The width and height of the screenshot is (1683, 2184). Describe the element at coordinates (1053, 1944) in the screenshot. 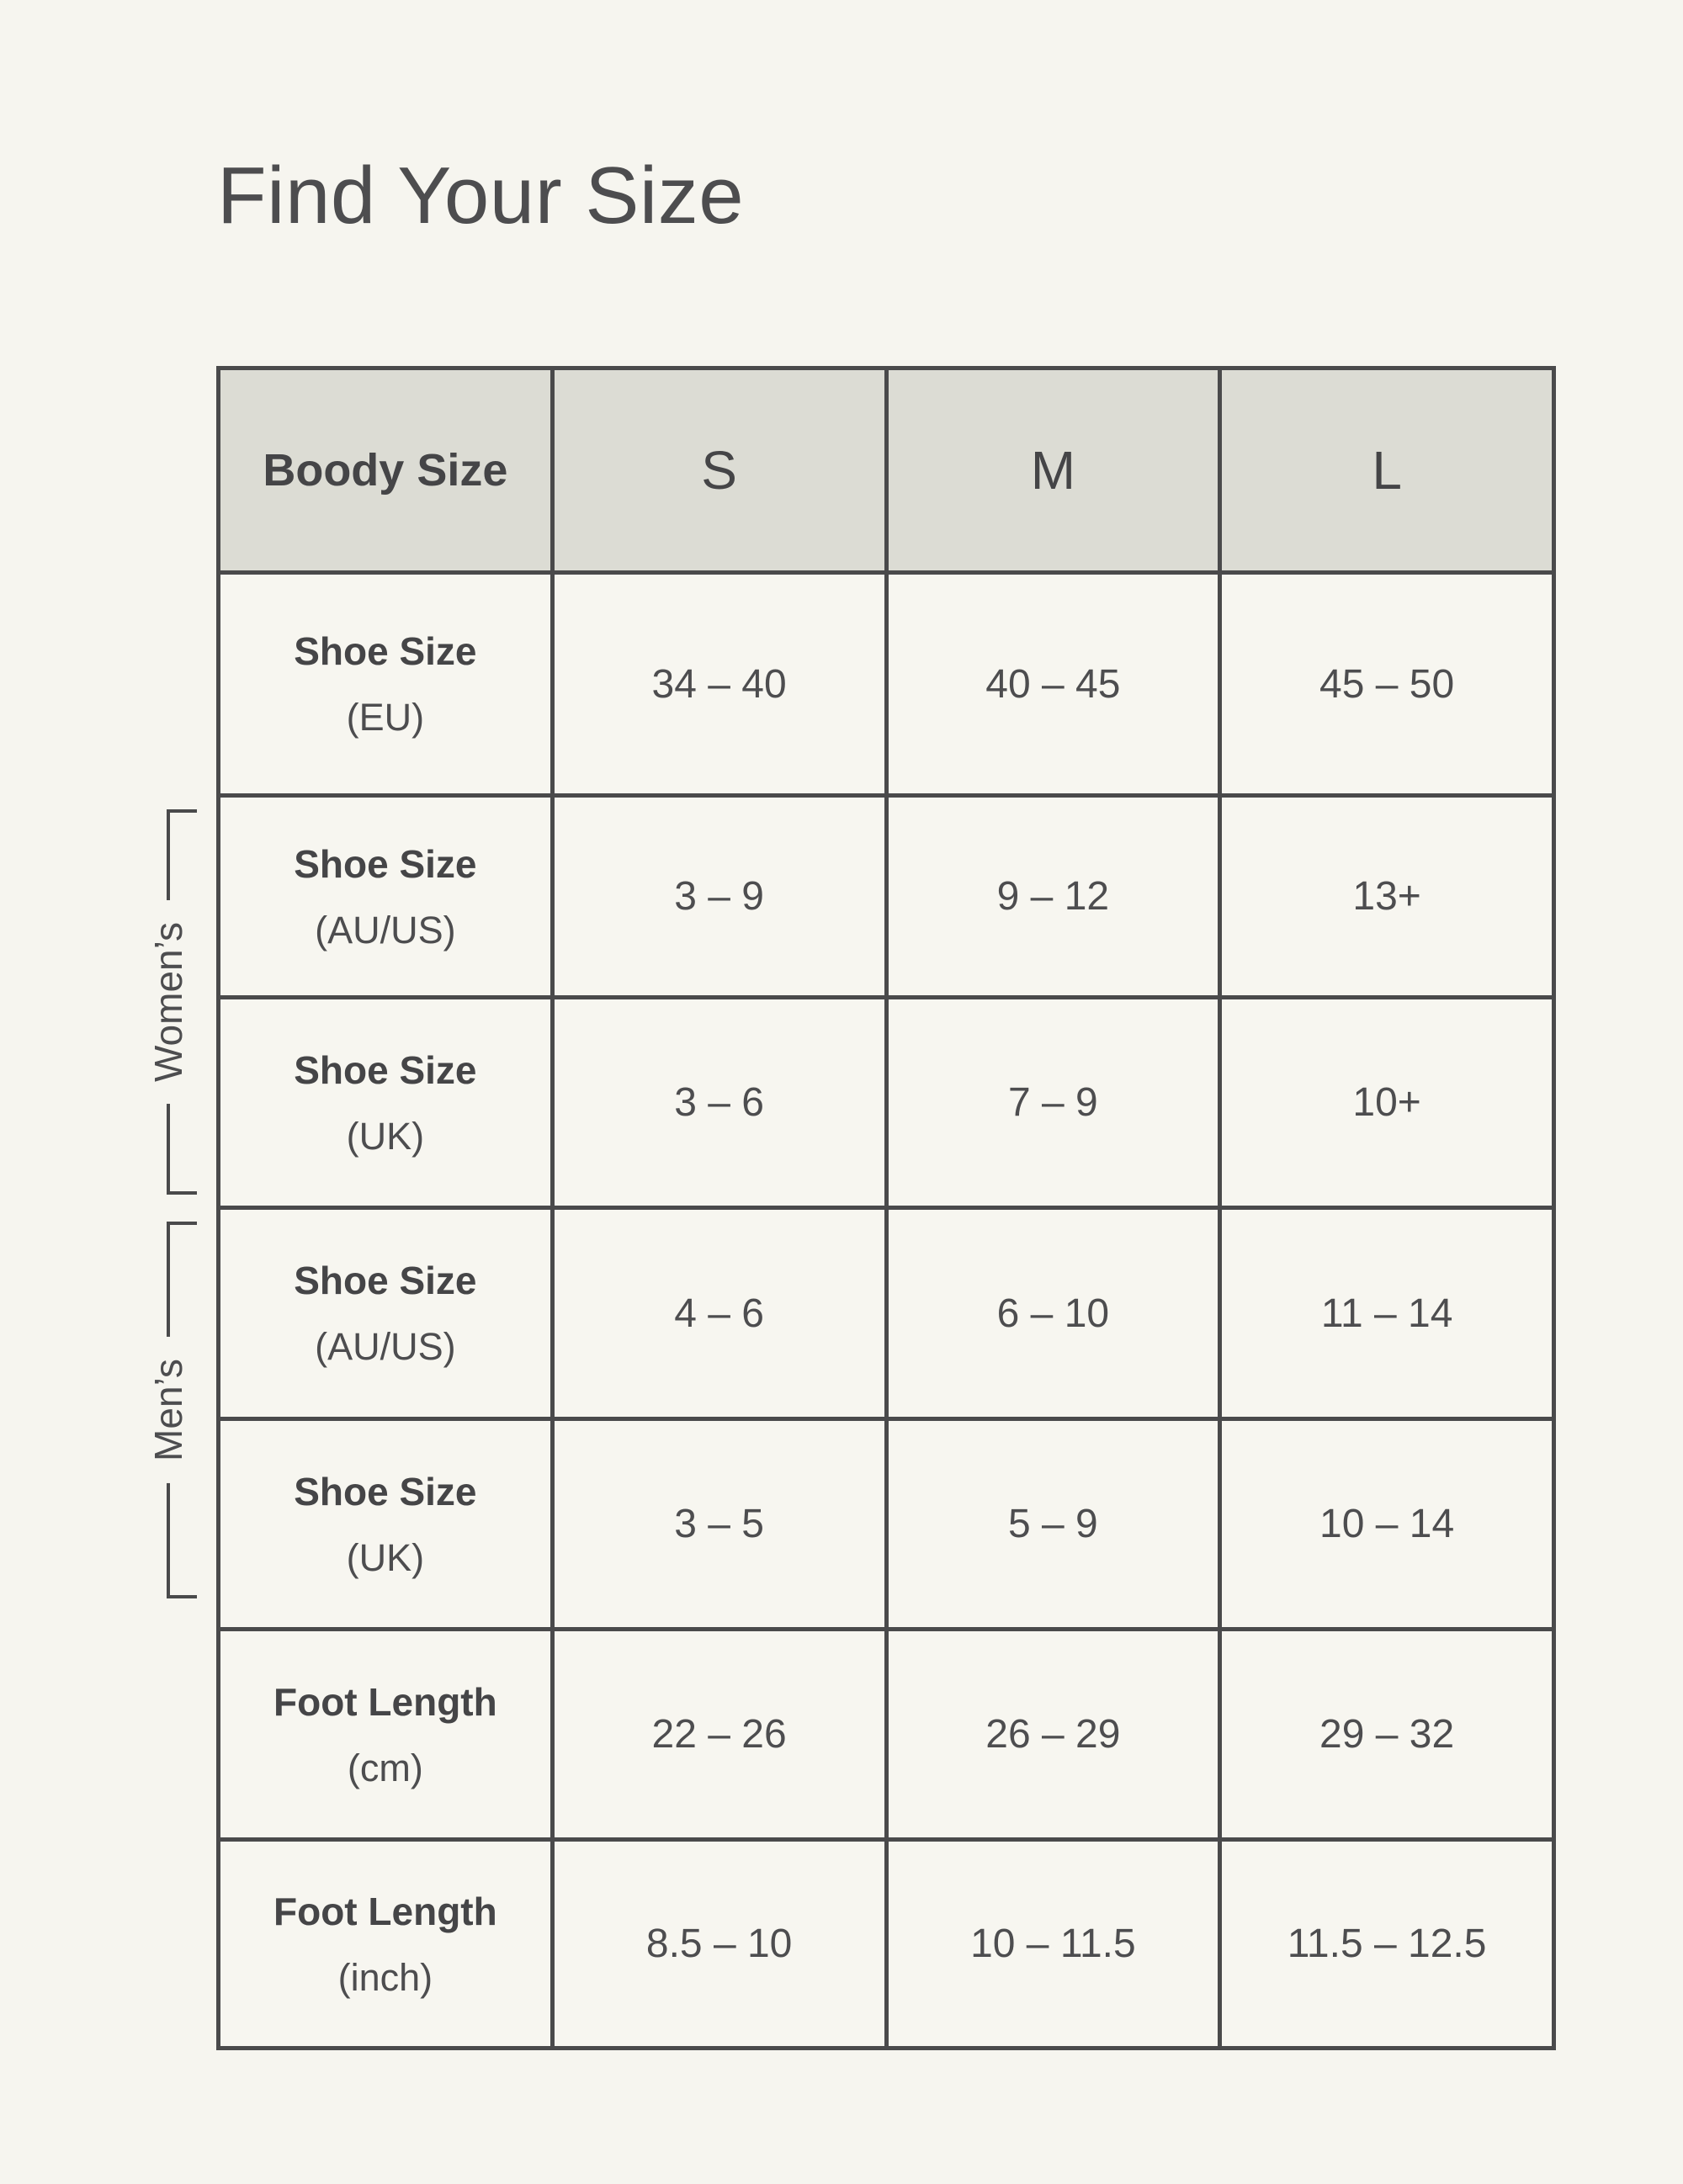

I see `value-foot-length-inch-m: 10 – 11.5` at that location.